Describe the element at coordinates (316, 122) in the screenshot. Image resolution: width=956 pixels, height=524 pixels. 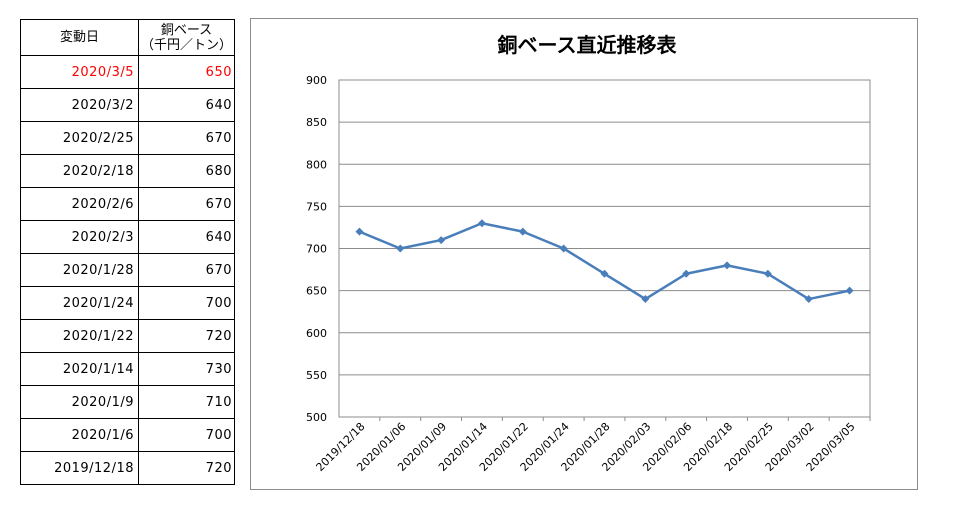
I see `y-tick-label: 850` at that location.